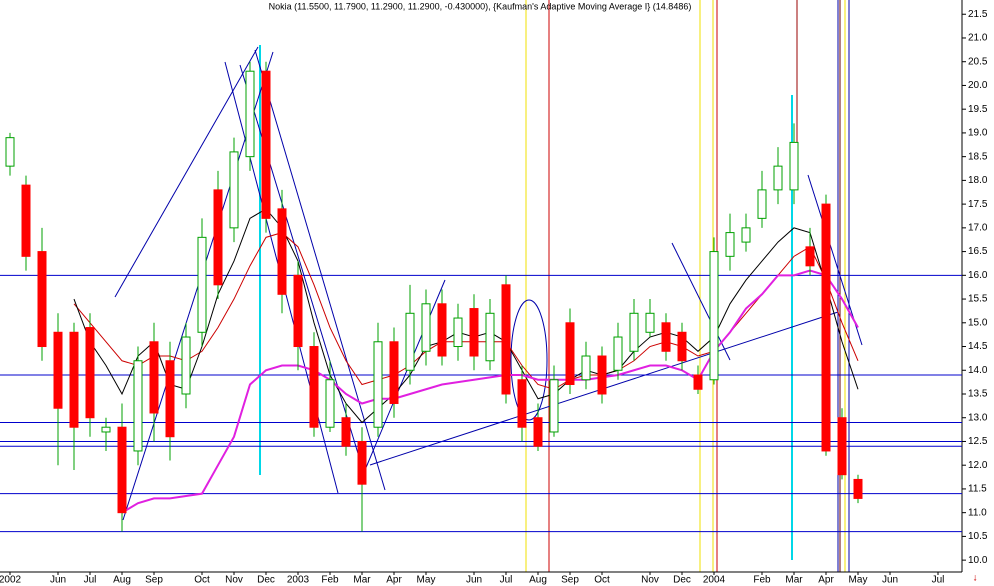  What do you see at coordinates (978, 536) in the screenshot?
I see `y-tick-label: 10.5` at bounding box center [978, 536].